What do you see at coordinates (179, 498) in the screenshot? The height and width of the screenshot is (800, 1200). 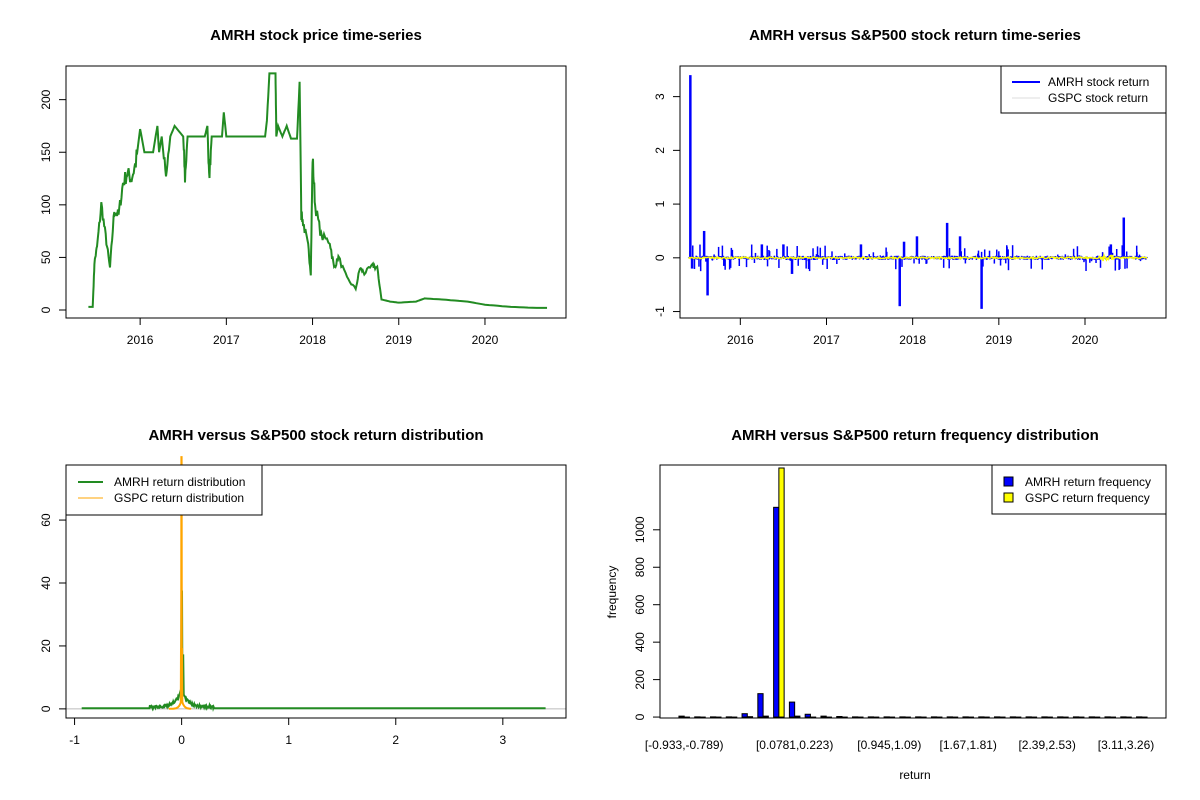 I see `legend-label: GSPC return distribution` at bounding box center [179, 498].